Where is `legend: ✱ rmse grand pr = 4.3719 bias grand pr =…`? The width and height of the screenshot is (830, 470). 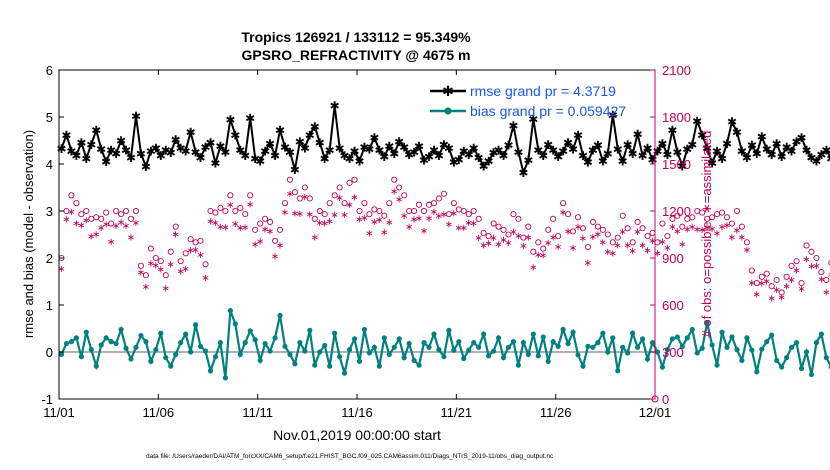
legend: ✱ rmse grand pr = 4.3719 bias grand pr =… is located at coordinates (528, 101).